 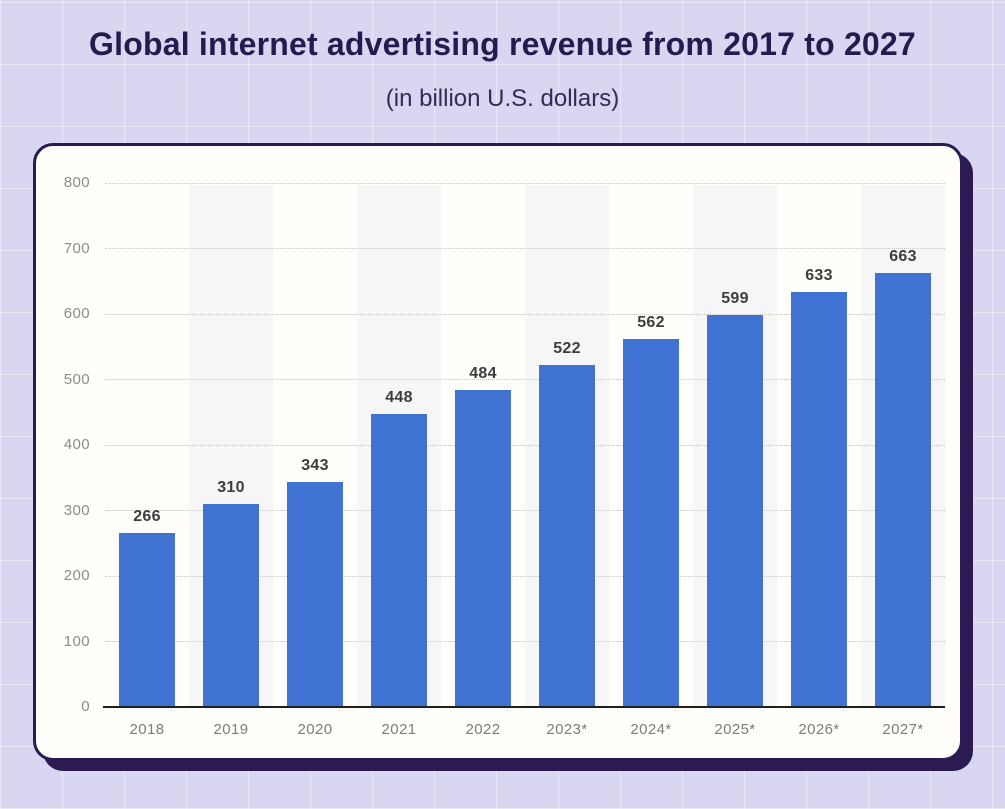 What do you see at coordinates (315, 466) in the screenshot?
I see `bar-value-label: 343` at bounding box center [315, 466].